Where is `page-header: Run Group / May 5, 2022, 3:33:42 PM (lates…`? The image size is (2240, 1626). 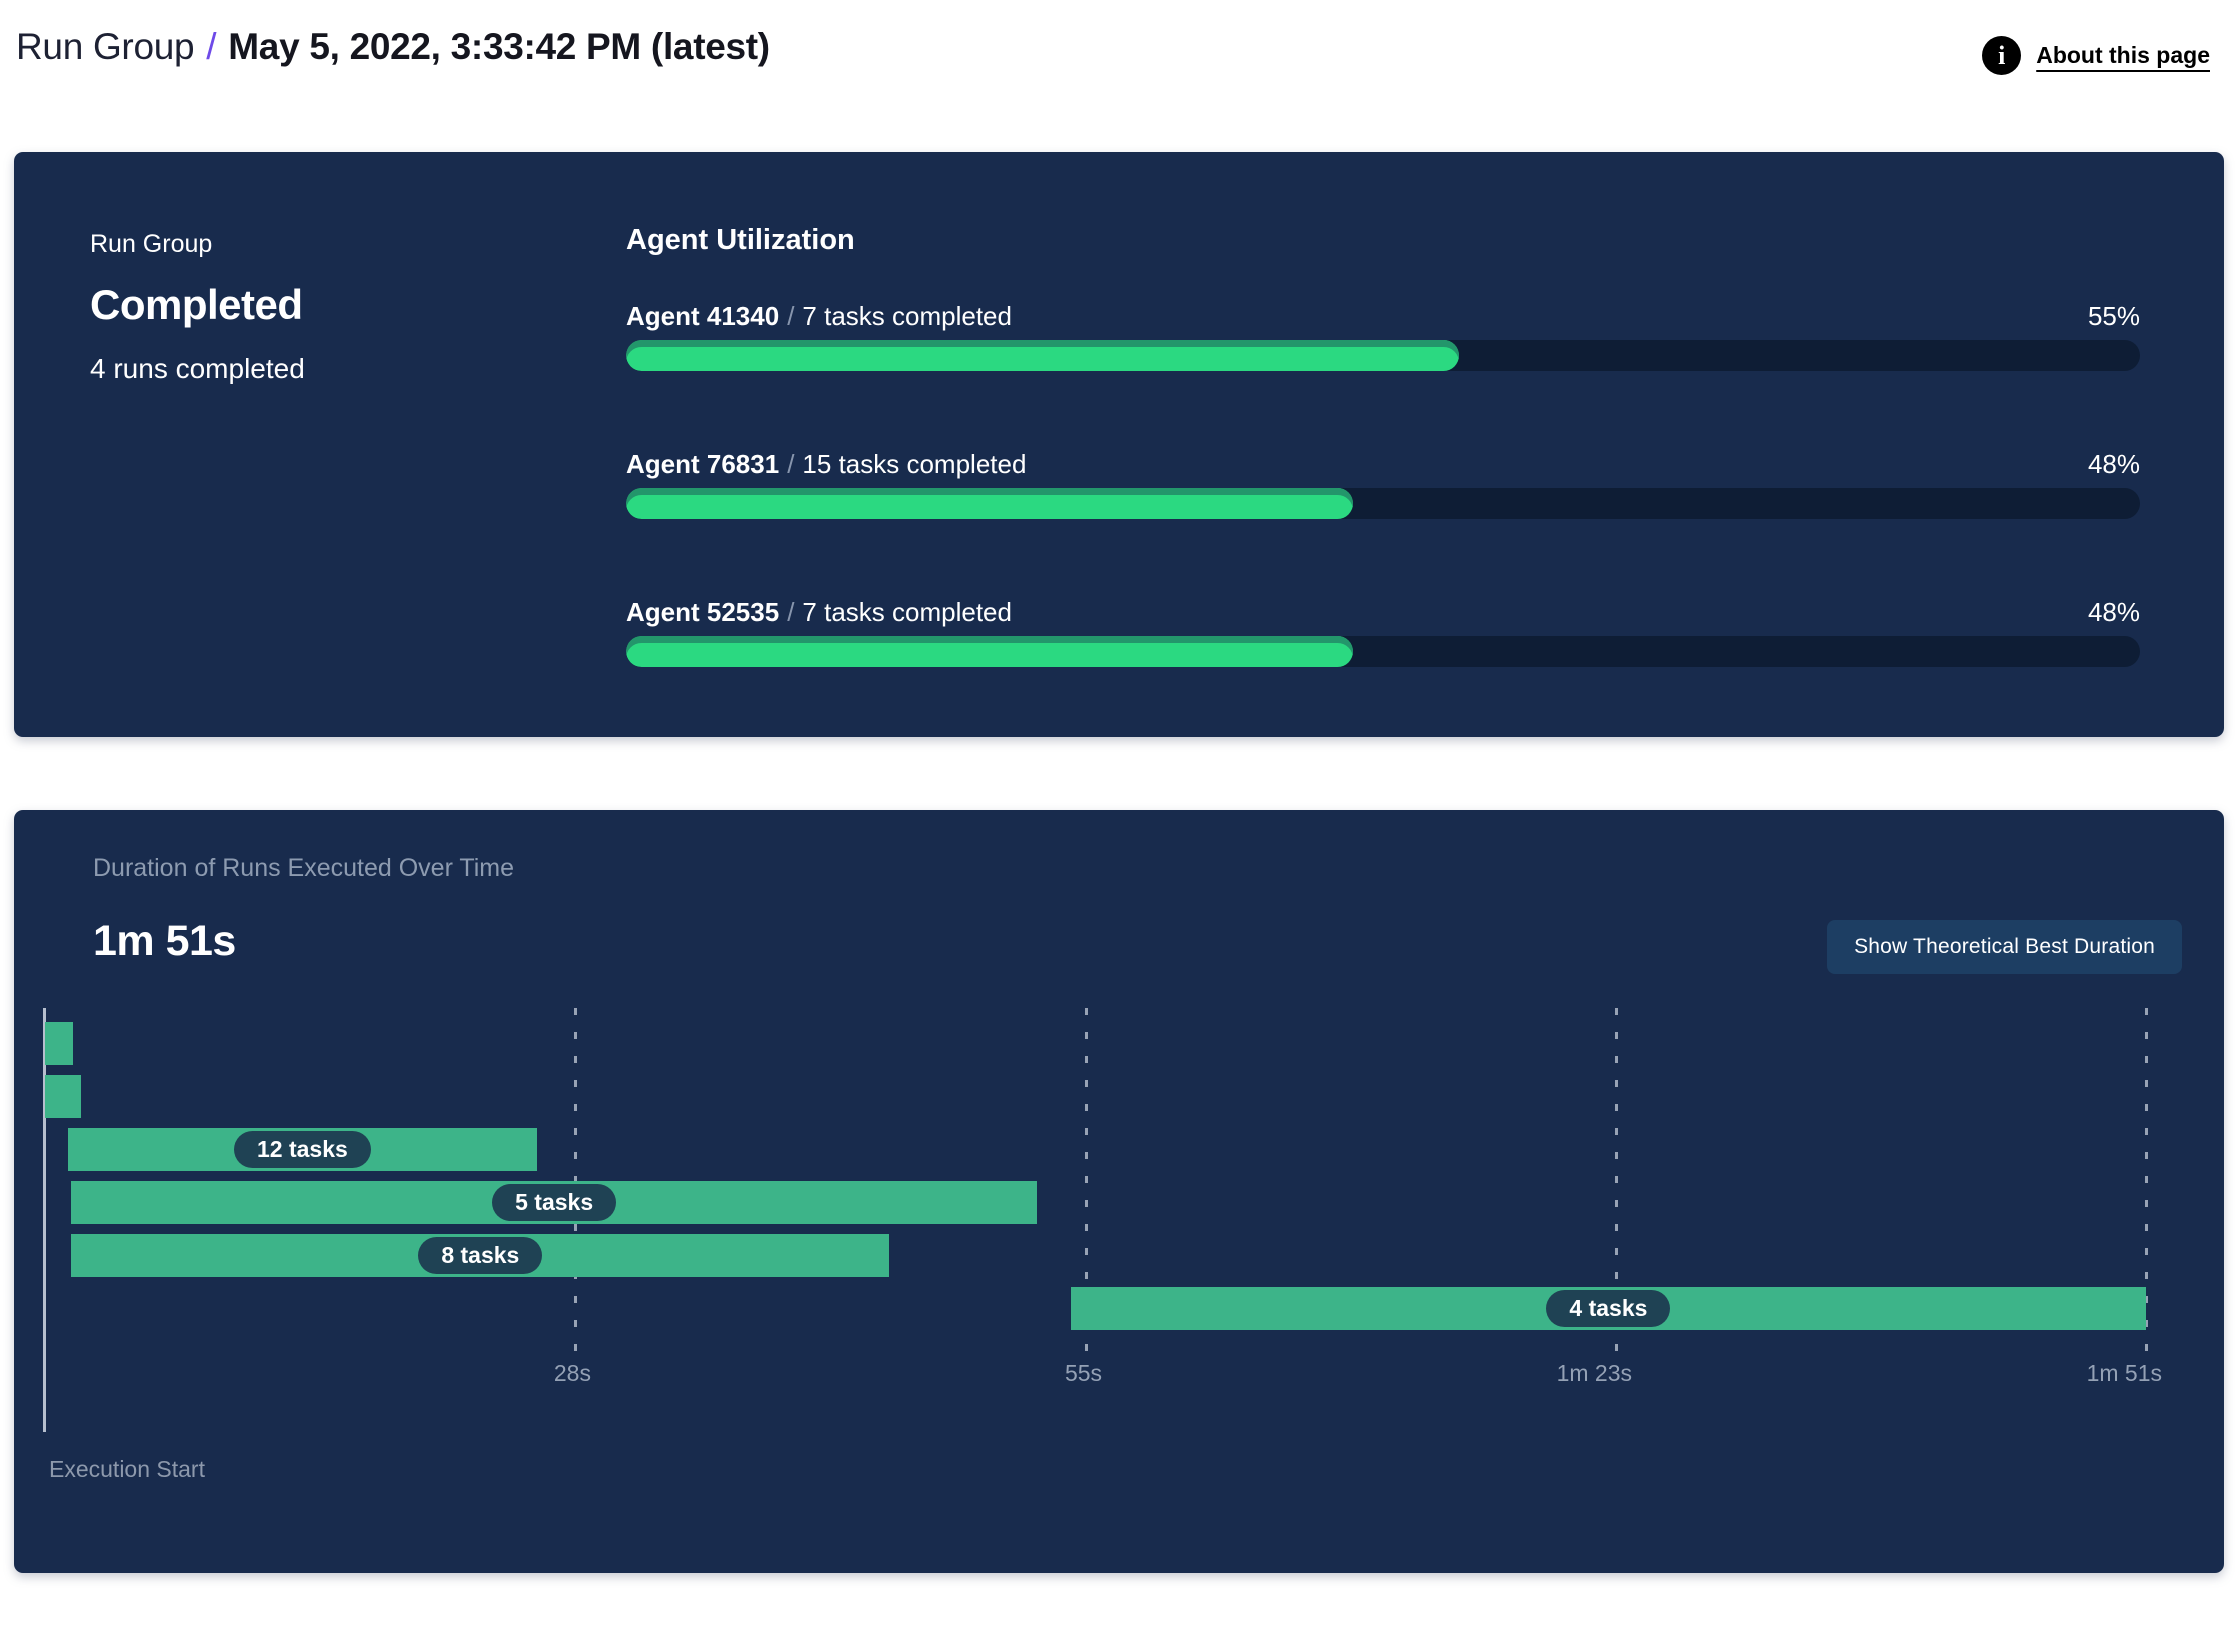
page-header: Run Group / May 5, 2022, 3:33:42 PM (lates… is located at coordinates (1120, 43).